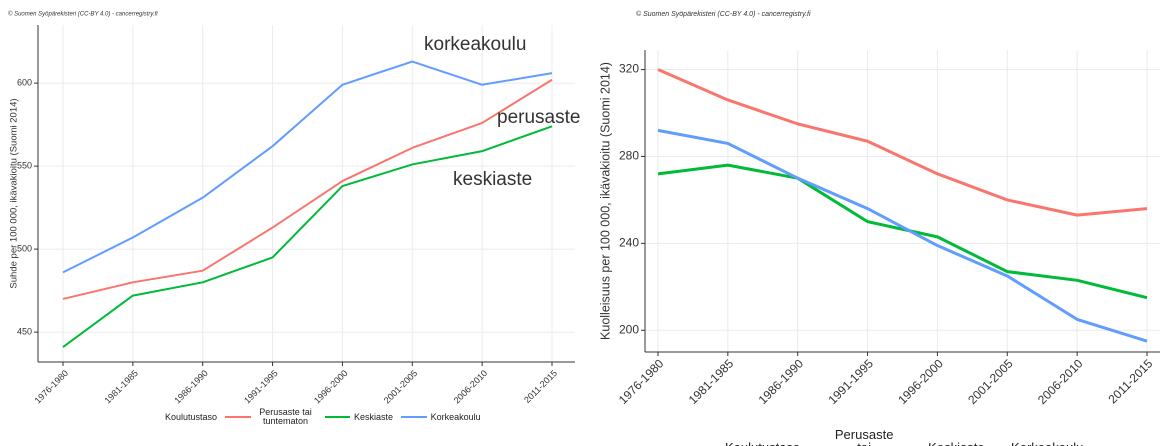  What do you see at coordinates (629, 156) in the screenshot?
I see `y-tick-label: 280` at bounding box center [629, 156].